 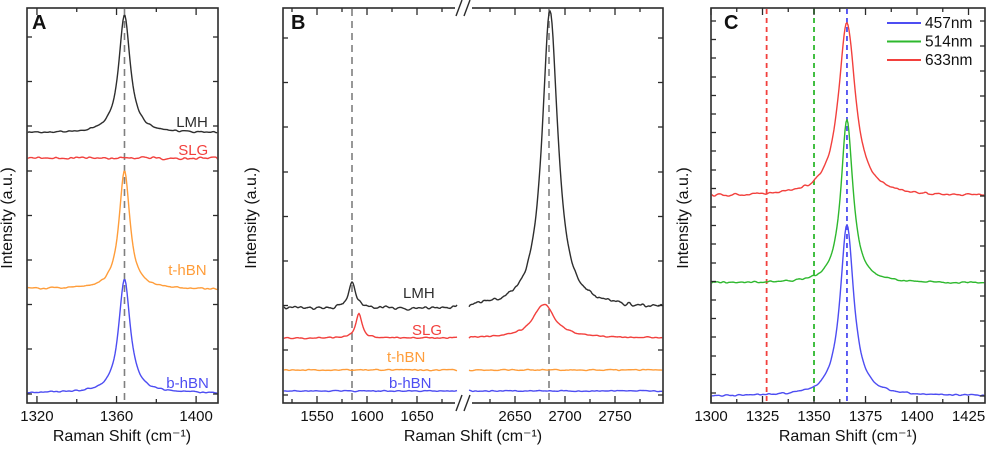 I want to click on x-tick-label: 1320, so click(x=36, y=416).